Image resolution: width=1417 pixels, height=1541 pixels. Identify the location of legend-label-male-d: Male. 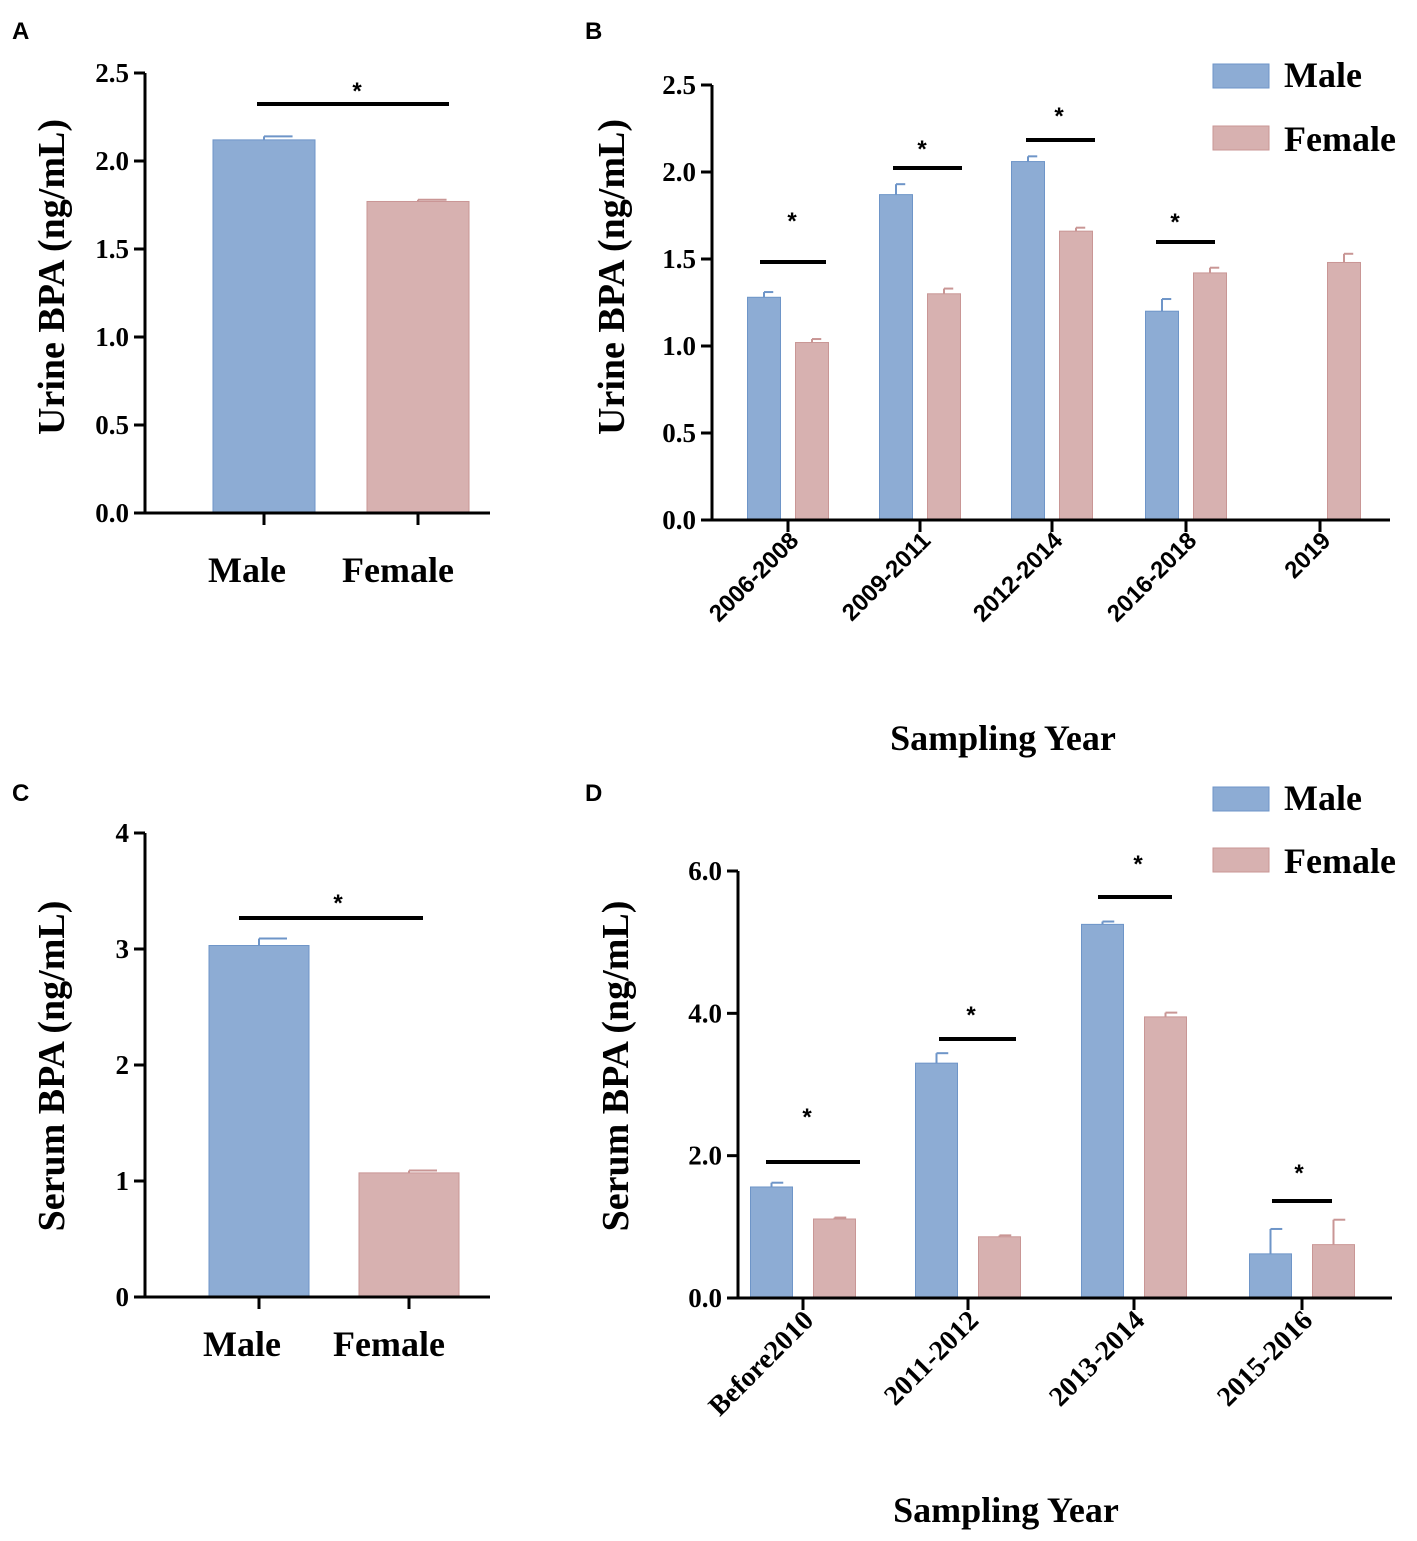
(1323, 798).